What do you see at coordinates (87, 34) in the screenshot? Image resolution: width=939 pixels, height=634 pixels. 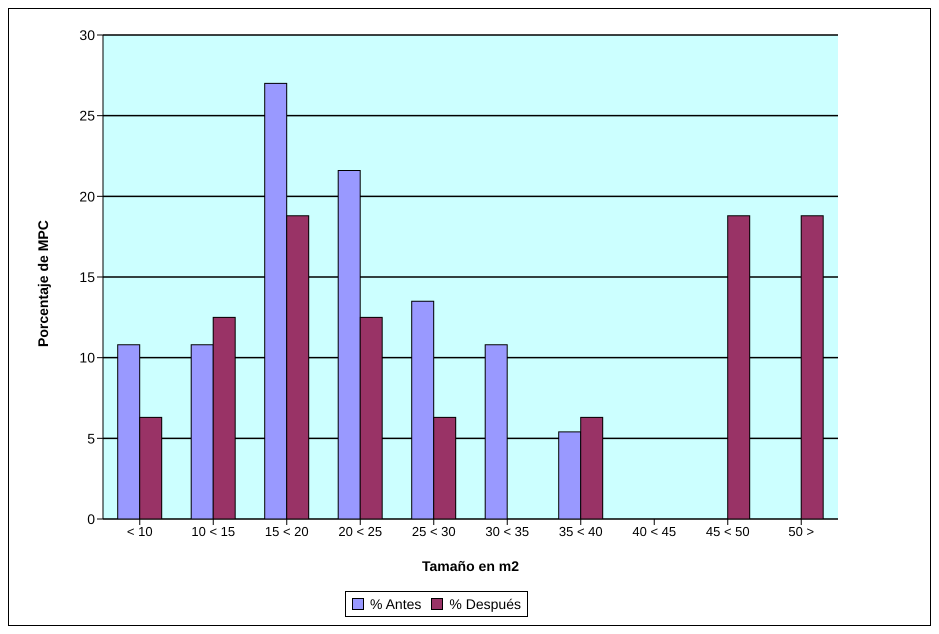 I see `y-tick-label: 30` at bounding box center [87, 34].